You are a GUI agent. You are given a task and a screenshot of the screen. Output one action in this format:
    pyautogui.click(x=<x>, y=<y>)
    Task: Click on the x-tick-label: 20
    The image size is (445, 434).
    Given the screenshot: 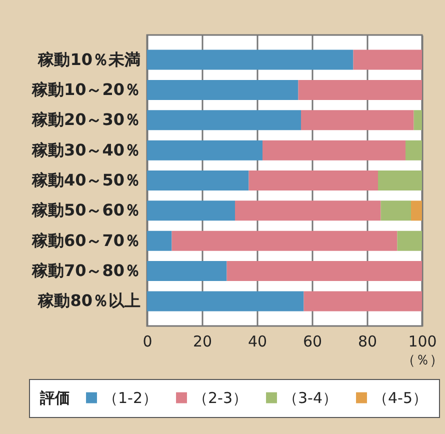 What is the action you would take?
    pyautogui.click(x=202, y=341)
    